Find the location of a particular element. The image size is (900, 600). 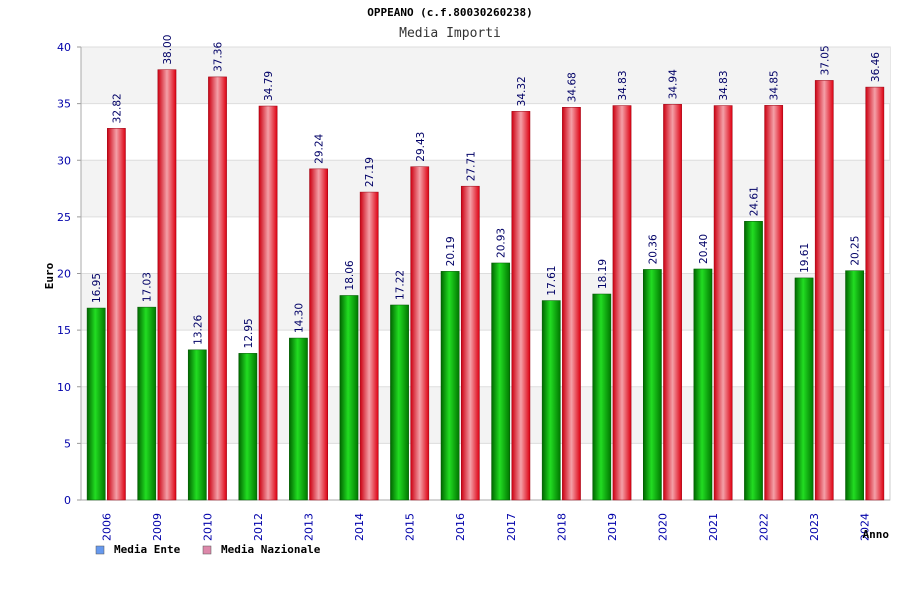

x-tick-label-2006: 2006 is located at coordinates (106, 527).